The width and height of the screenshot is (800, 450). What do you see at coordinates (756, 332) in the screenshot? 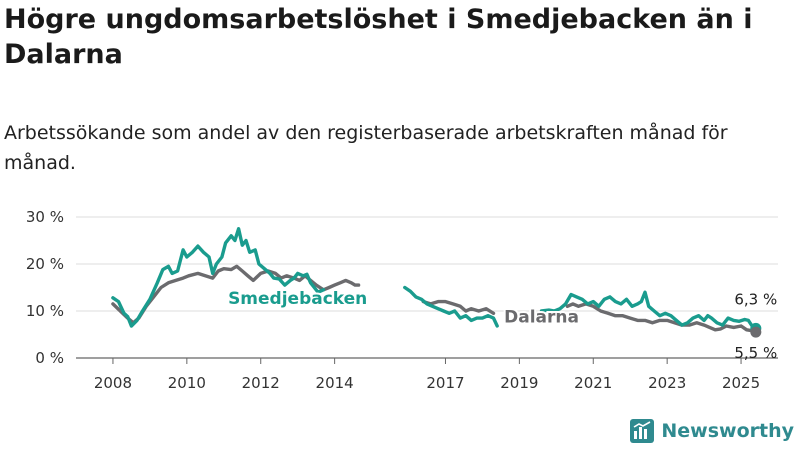
I see `series-end-point-dalarna` at bounding box center [756, 332].